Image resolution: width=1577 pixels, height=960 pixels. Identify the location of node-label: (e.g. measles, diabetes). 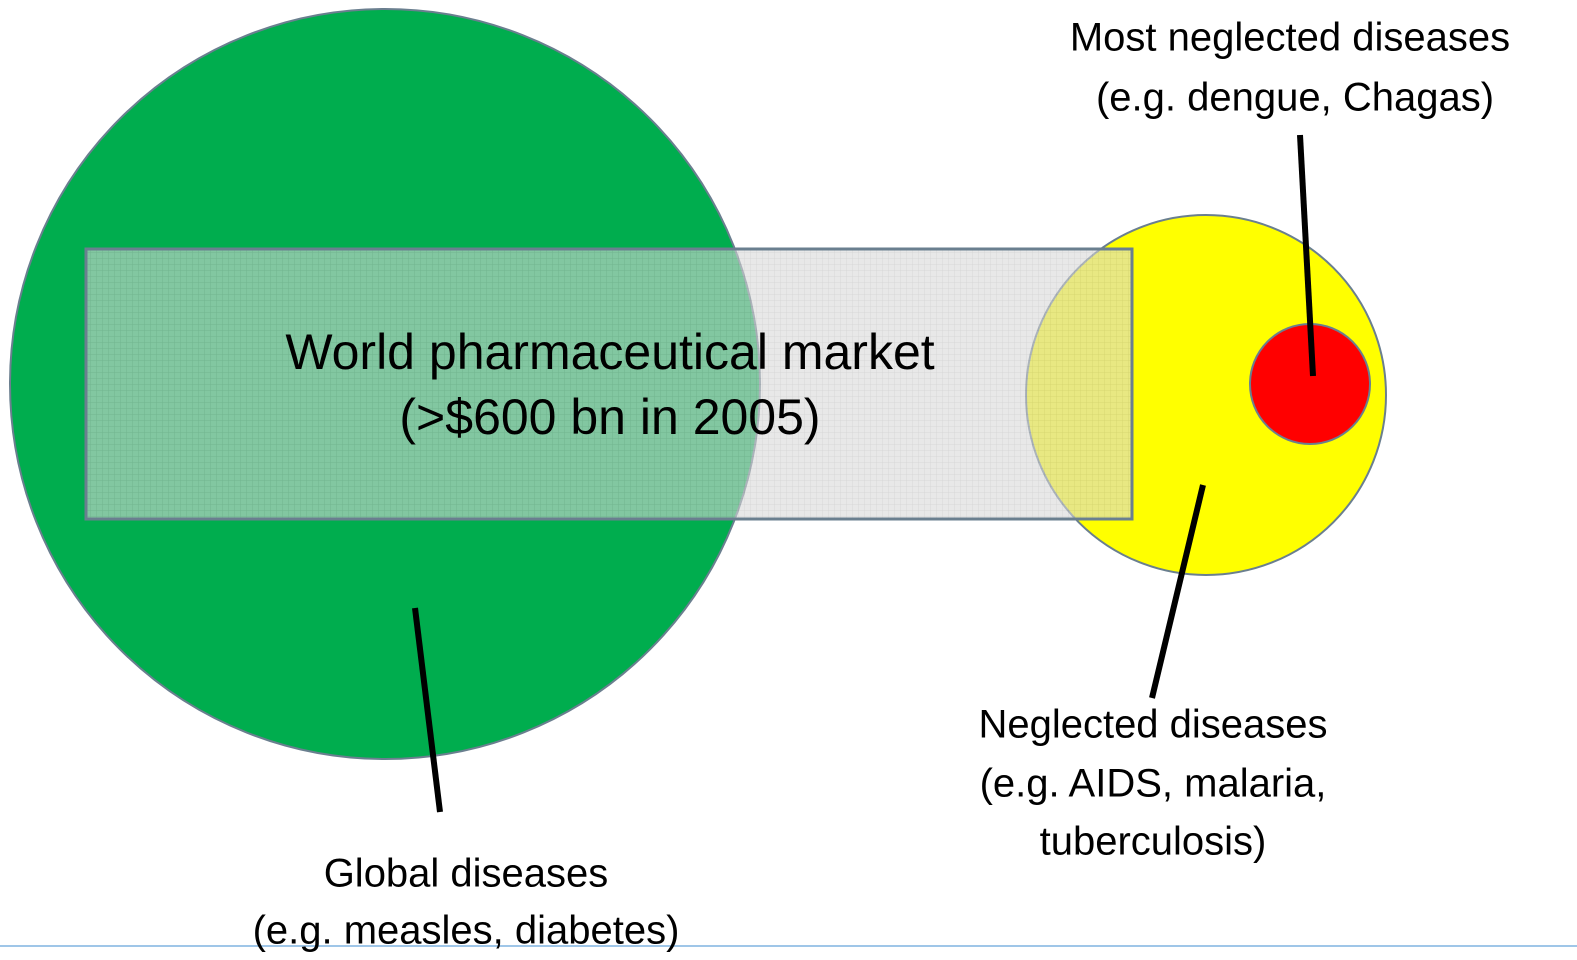
(466, 931).